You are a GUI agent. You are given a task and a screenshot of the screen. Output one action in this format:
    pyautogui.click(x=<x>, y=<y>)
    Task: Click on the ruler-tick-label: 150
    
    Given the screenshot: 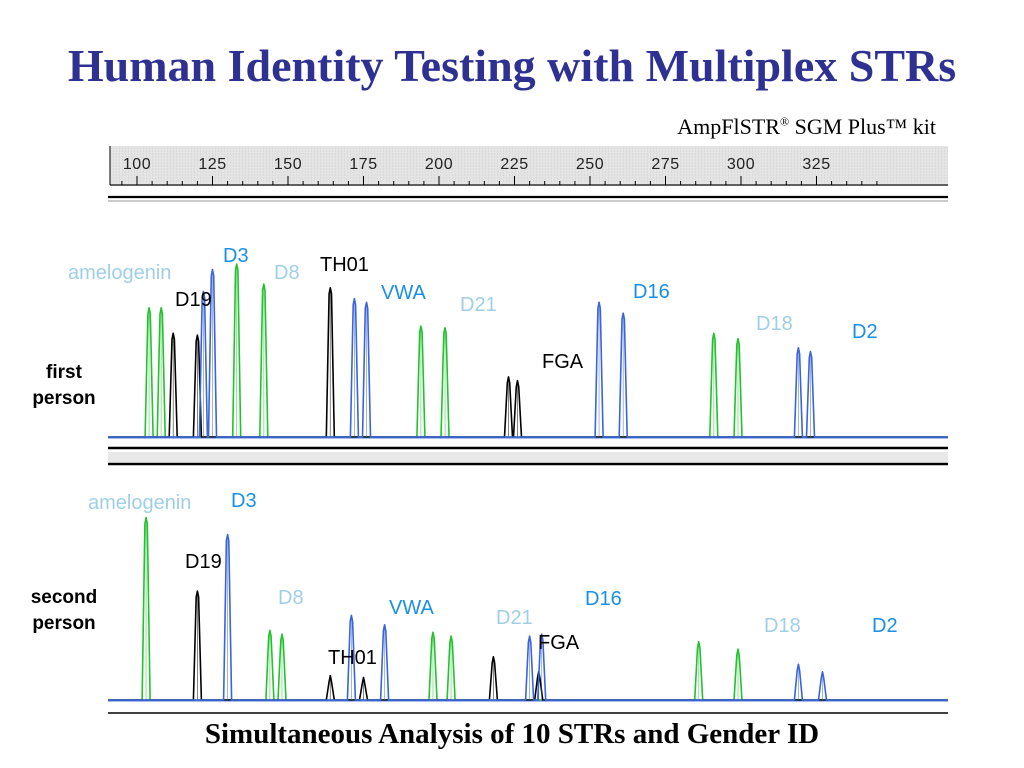 What is the action you would take?
    pyautogui.click(x=288, y=164)
    